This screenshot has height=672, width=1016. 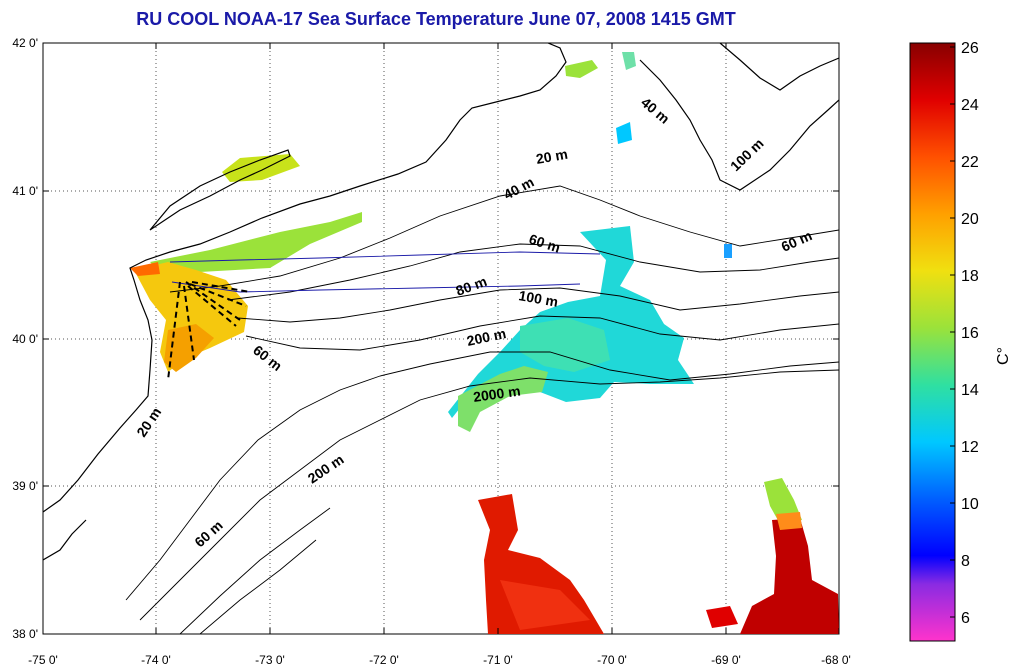 I want to click on colorbar-tick-label: 14, so click(x=970, y=390).